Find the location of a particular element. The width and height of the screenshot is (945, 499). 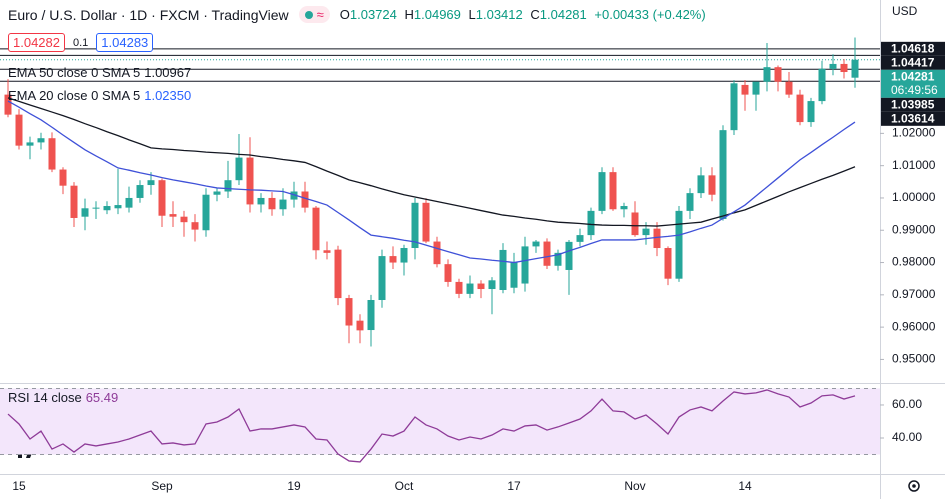

ohlc-value: 1.04969 is located at coordinates (437, 14).